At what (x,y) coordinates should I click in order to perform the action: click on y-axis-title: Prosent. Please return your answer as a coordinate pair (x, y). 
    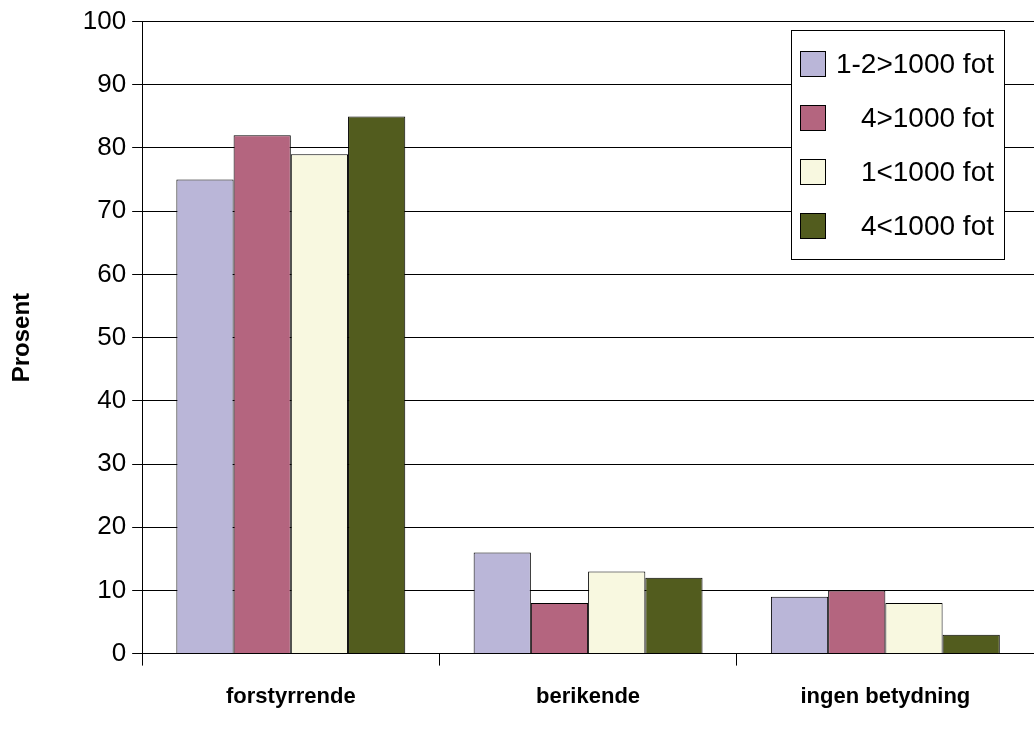
    Looking at the image, I should click on (21, 337).